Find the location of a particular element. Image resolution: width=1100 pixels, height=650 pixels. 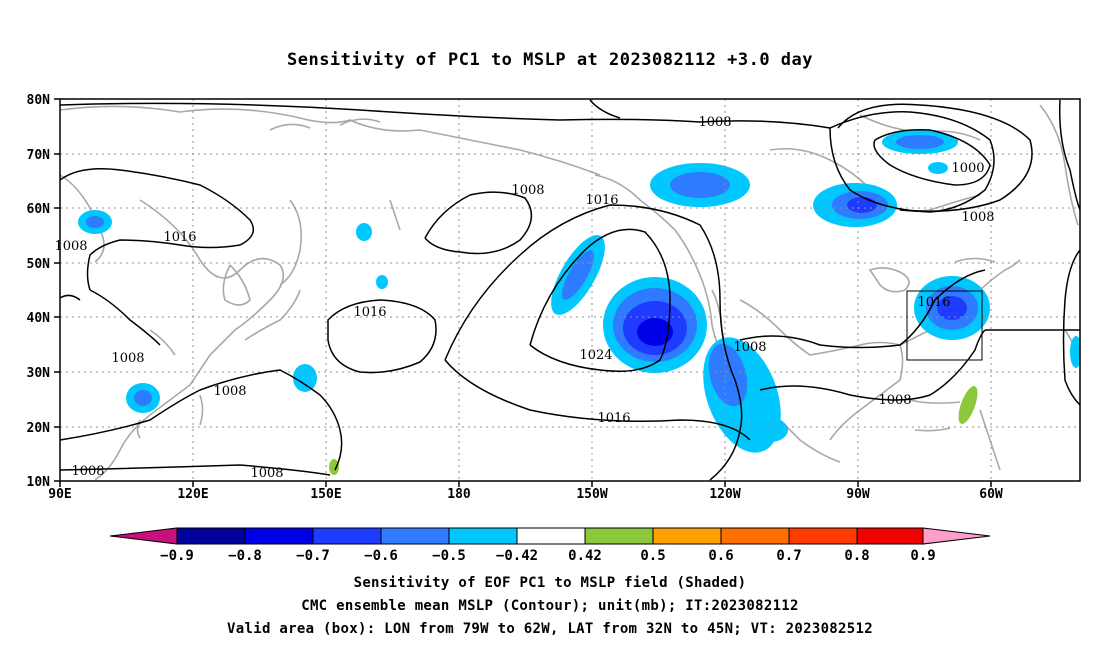

lon-label: 60W is located at coordinates (991, 494).